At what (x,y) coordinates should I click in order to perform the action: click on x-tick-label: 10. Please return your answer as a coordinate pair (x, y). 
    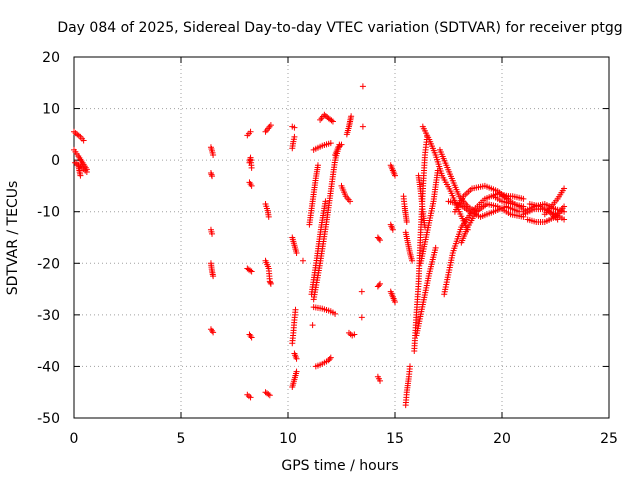
    Looking at the image, I should click on (288, 439).